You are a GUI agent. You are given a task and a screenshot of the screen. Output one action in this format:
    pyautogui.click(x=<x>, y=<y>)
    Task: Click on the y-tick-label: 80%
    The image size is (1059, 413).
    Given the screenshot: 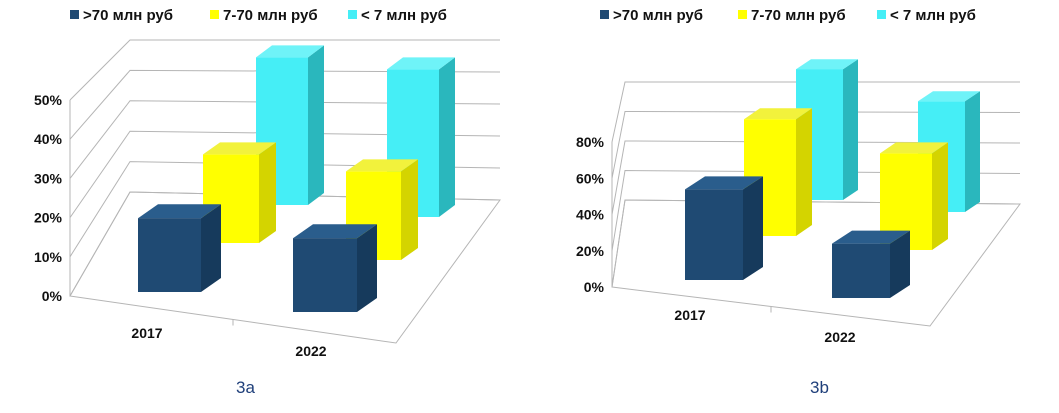 What is the action you would take?
    pyautogui.click(x=590, y=142)
    